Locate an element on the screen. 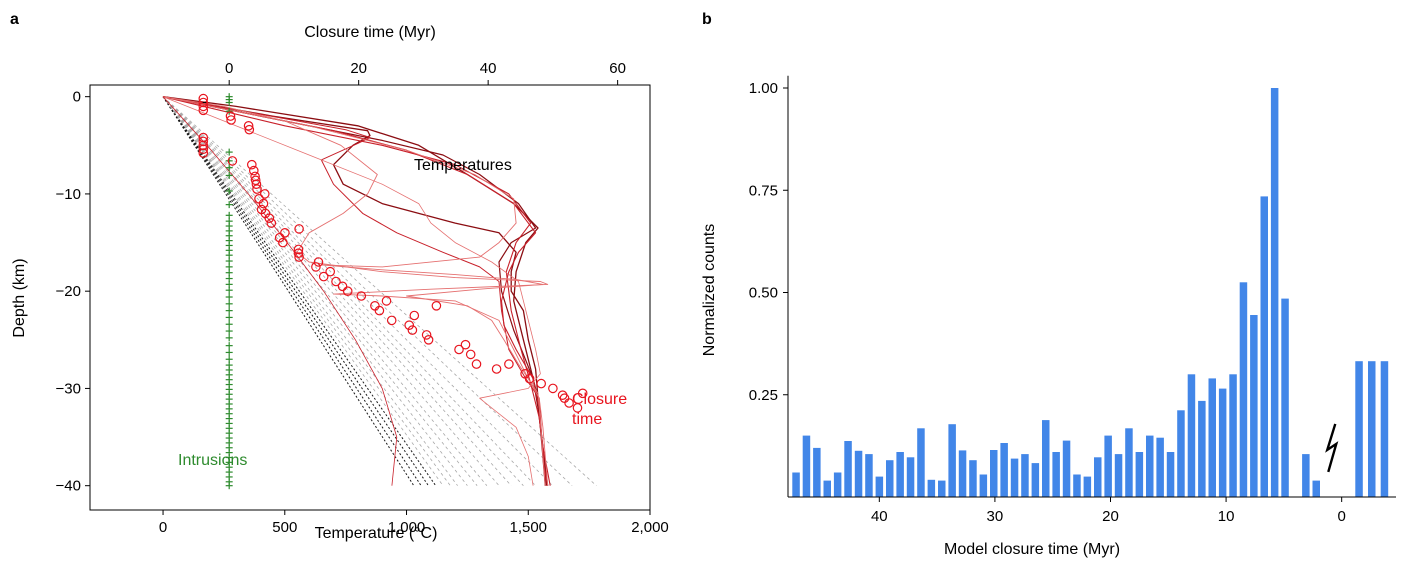  panel-label-a: a is located at coordinates (14, 19).